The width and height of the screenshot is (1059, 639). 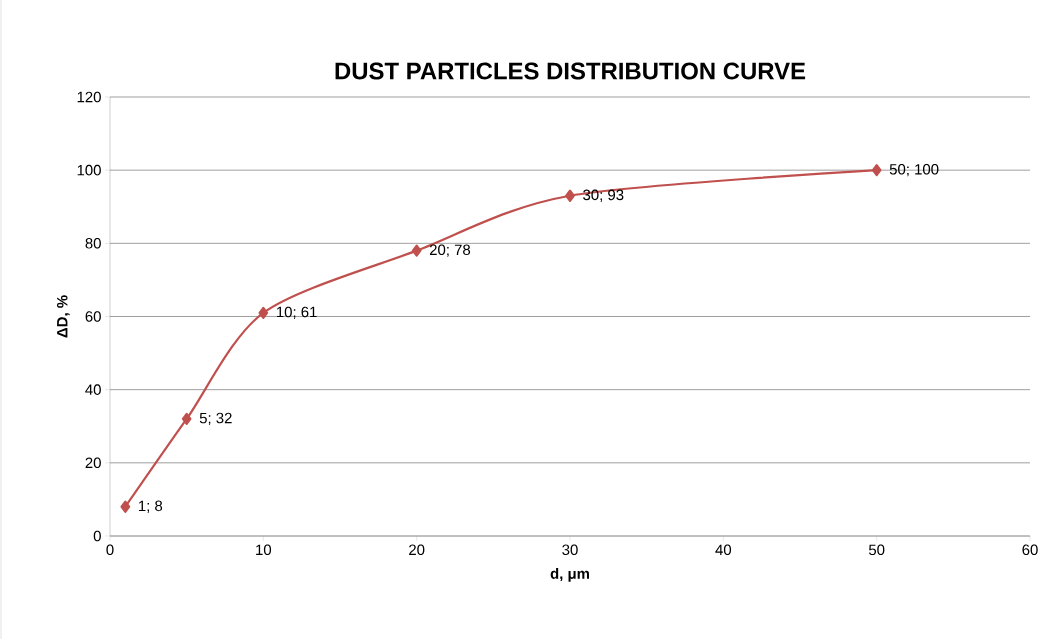 What do you see at coordinates (914, 170) in the screenshot?
I see `data-label: 50; 100` at bounding box center [914, 170].